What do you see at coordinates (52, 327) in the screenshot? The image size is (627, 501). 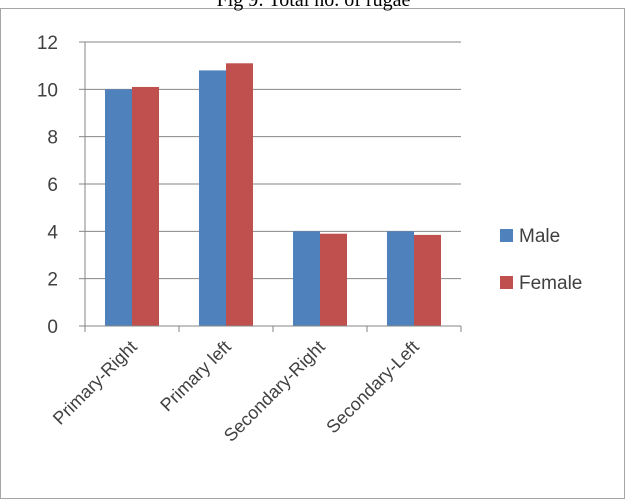 I see `y-tick-label: 0` at bounding box center [52, 327].